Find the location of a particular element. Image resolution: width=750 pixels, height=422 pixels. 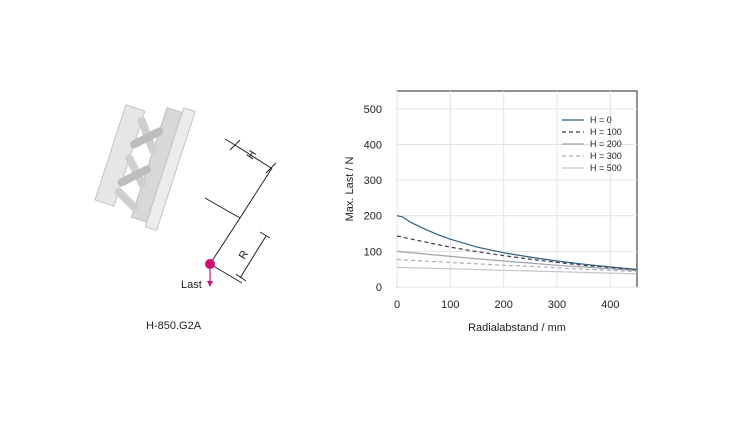

series-group is located at coordinates (517, 245).